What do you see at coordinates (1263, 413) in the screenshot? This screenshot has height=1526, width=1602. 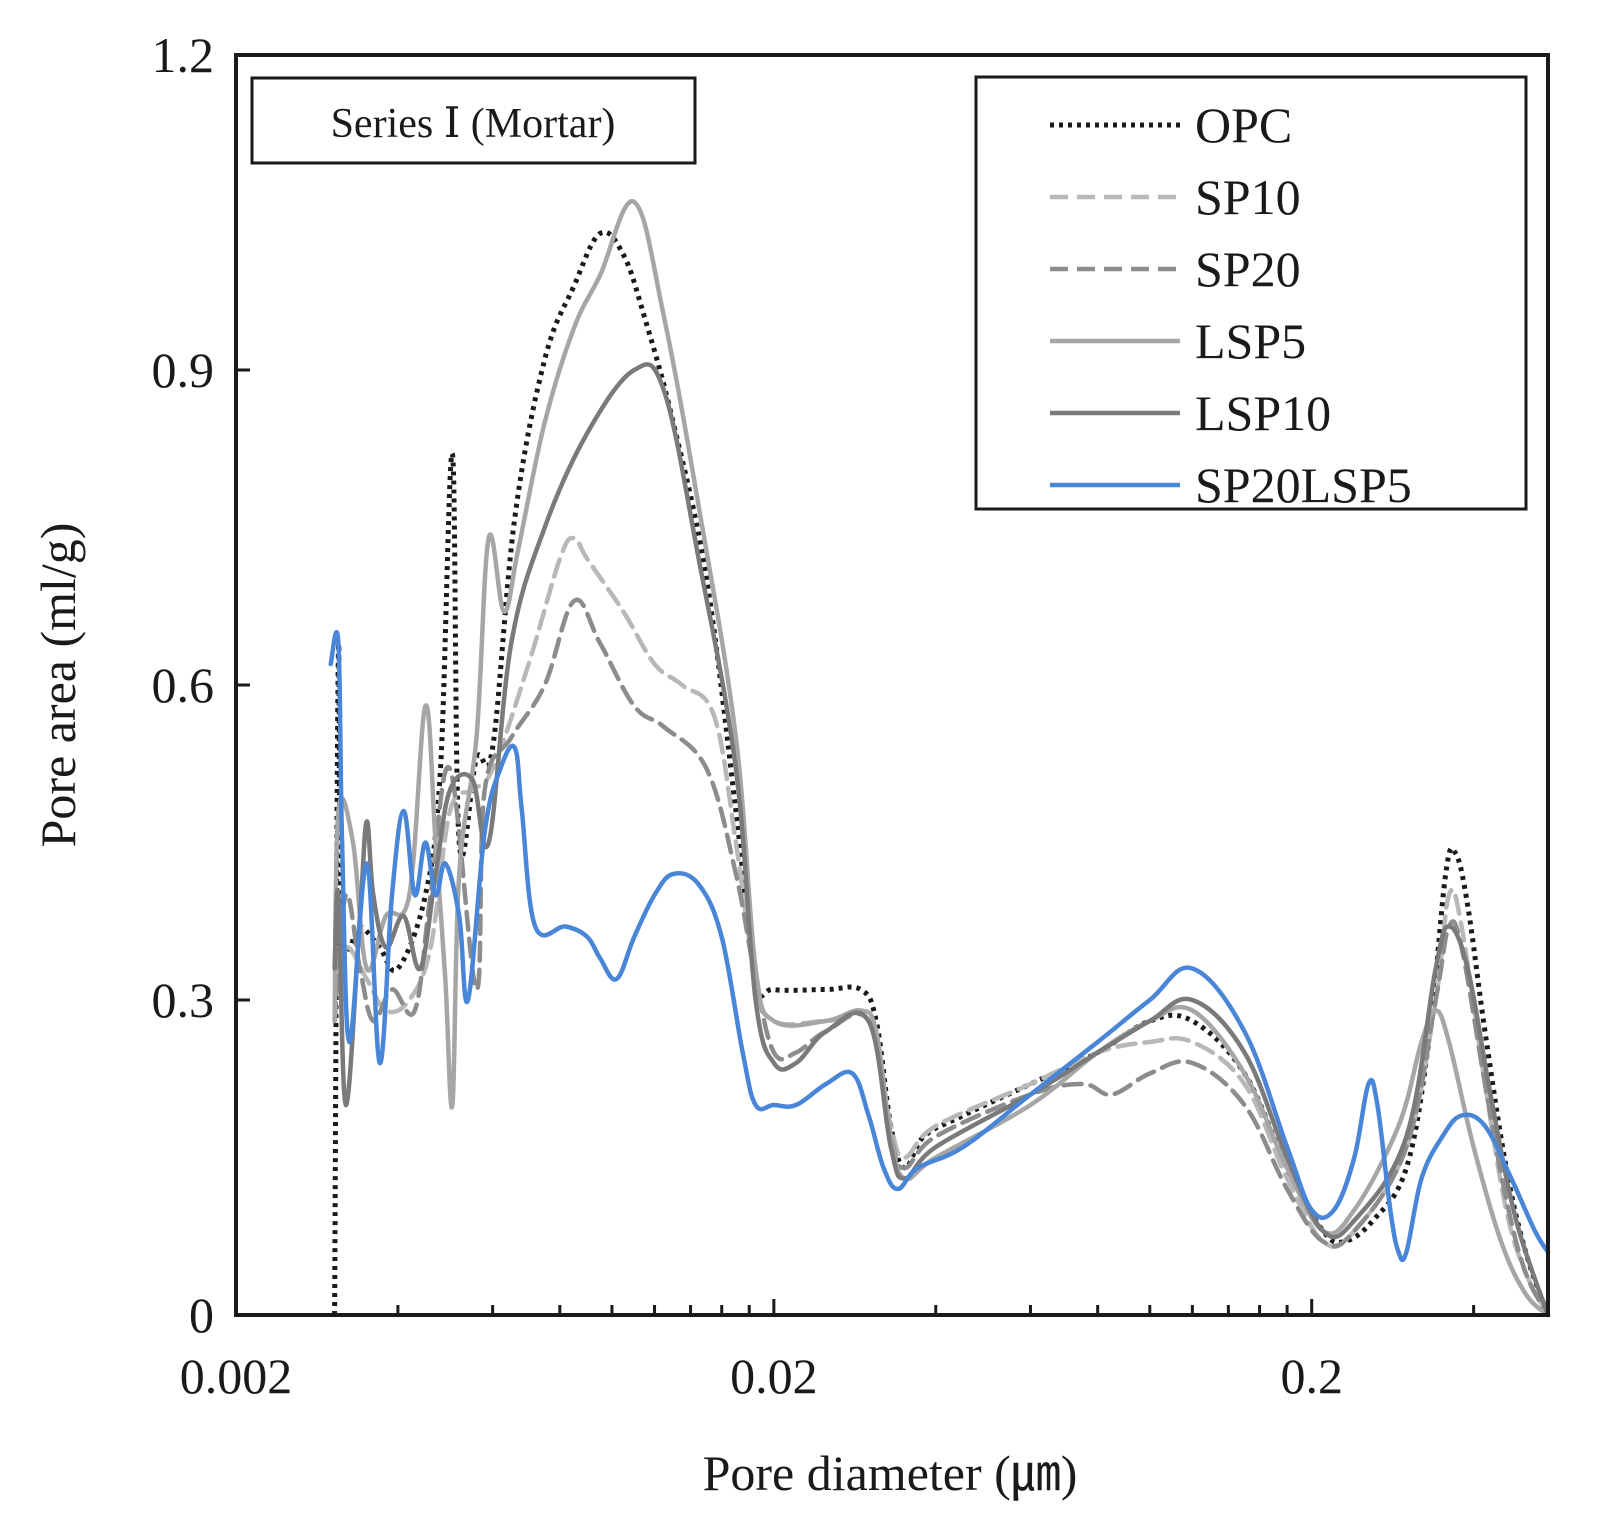 I see `legend-label-lsp10: LSP10` at bounding box center [1263, 413].